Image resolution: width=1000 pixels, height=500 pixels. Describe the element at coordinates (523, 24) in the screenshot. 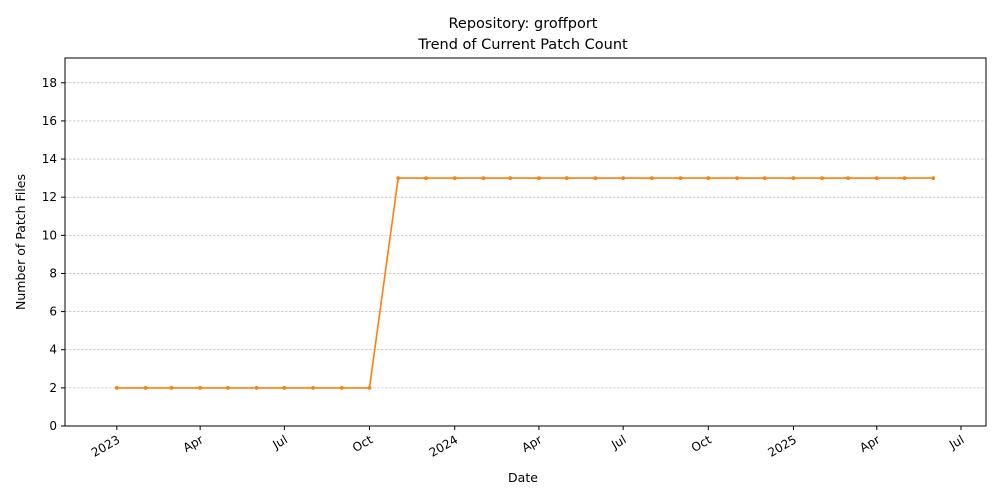

I see `chart-title-line1: Repository: groffport` at that location.